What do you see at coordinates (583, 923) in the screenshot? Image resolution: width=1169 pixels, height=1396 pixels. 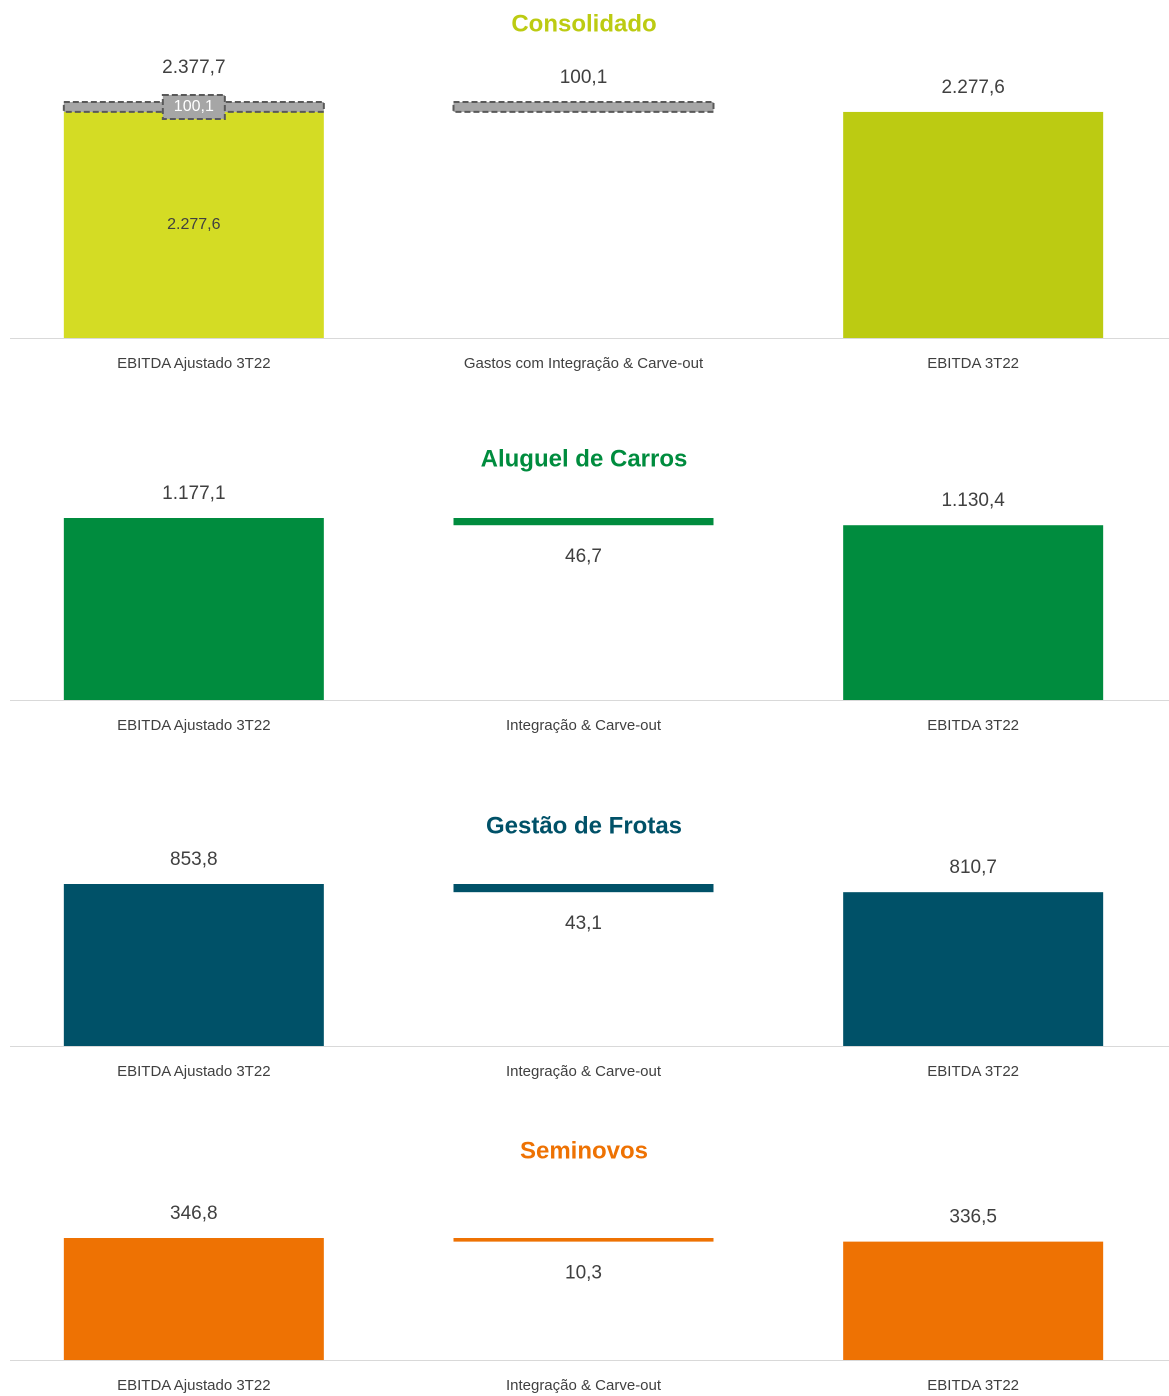 I see `value-label: 43,1` at bounding box center [583, 923].